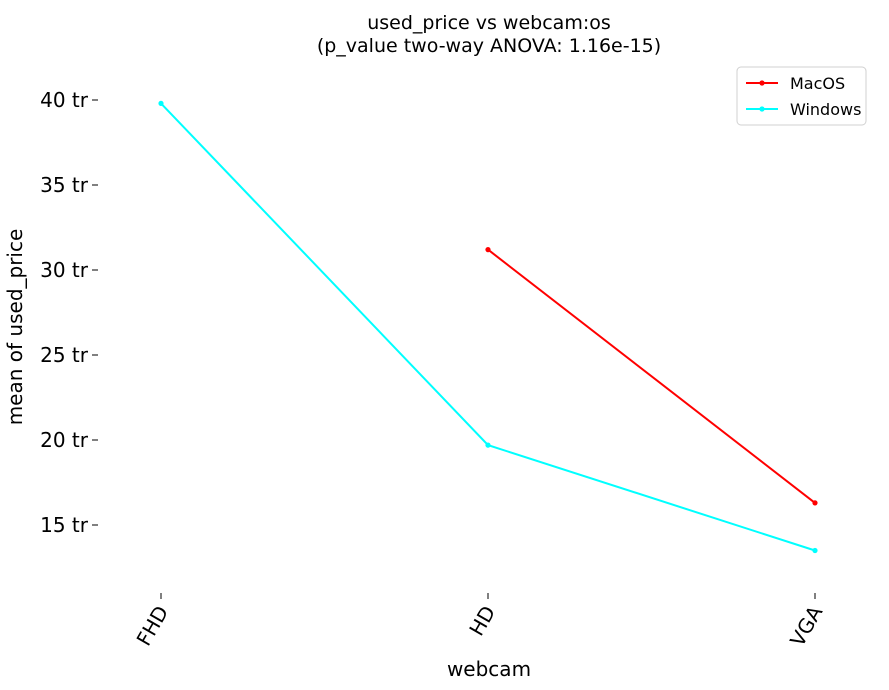 This screenshot has height=690, width=889. I want to click on legend-label-windows: Windows, so click(825, 109).